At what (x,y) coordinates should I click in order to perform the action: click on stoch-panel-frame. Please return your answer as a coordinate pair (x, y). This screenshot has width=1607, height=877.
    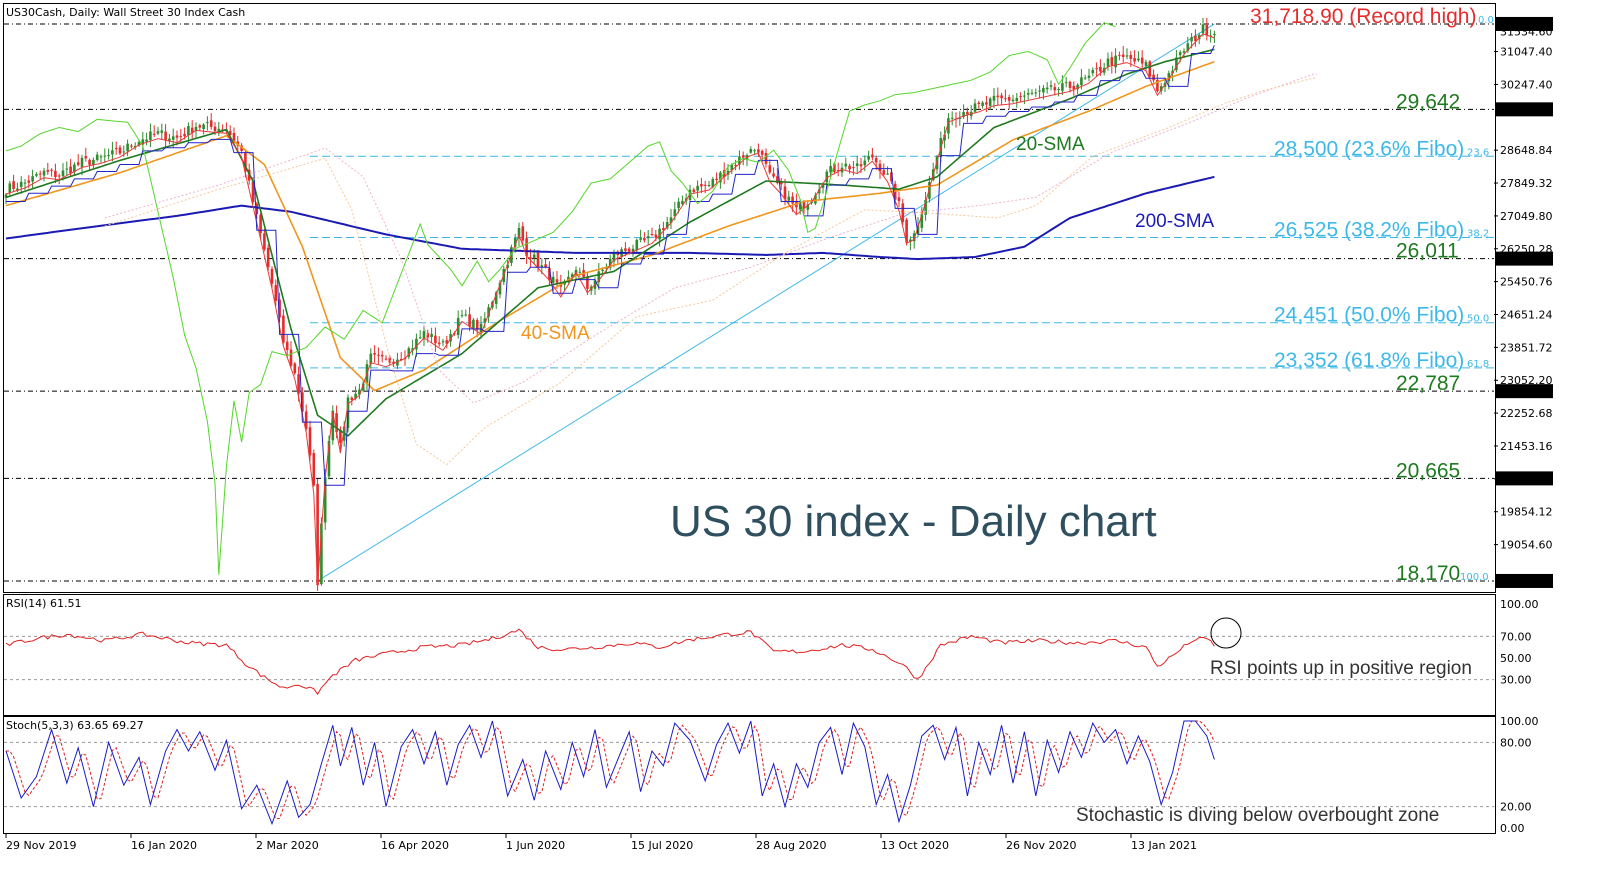
    Looking at the image, I should click on (749, 775).